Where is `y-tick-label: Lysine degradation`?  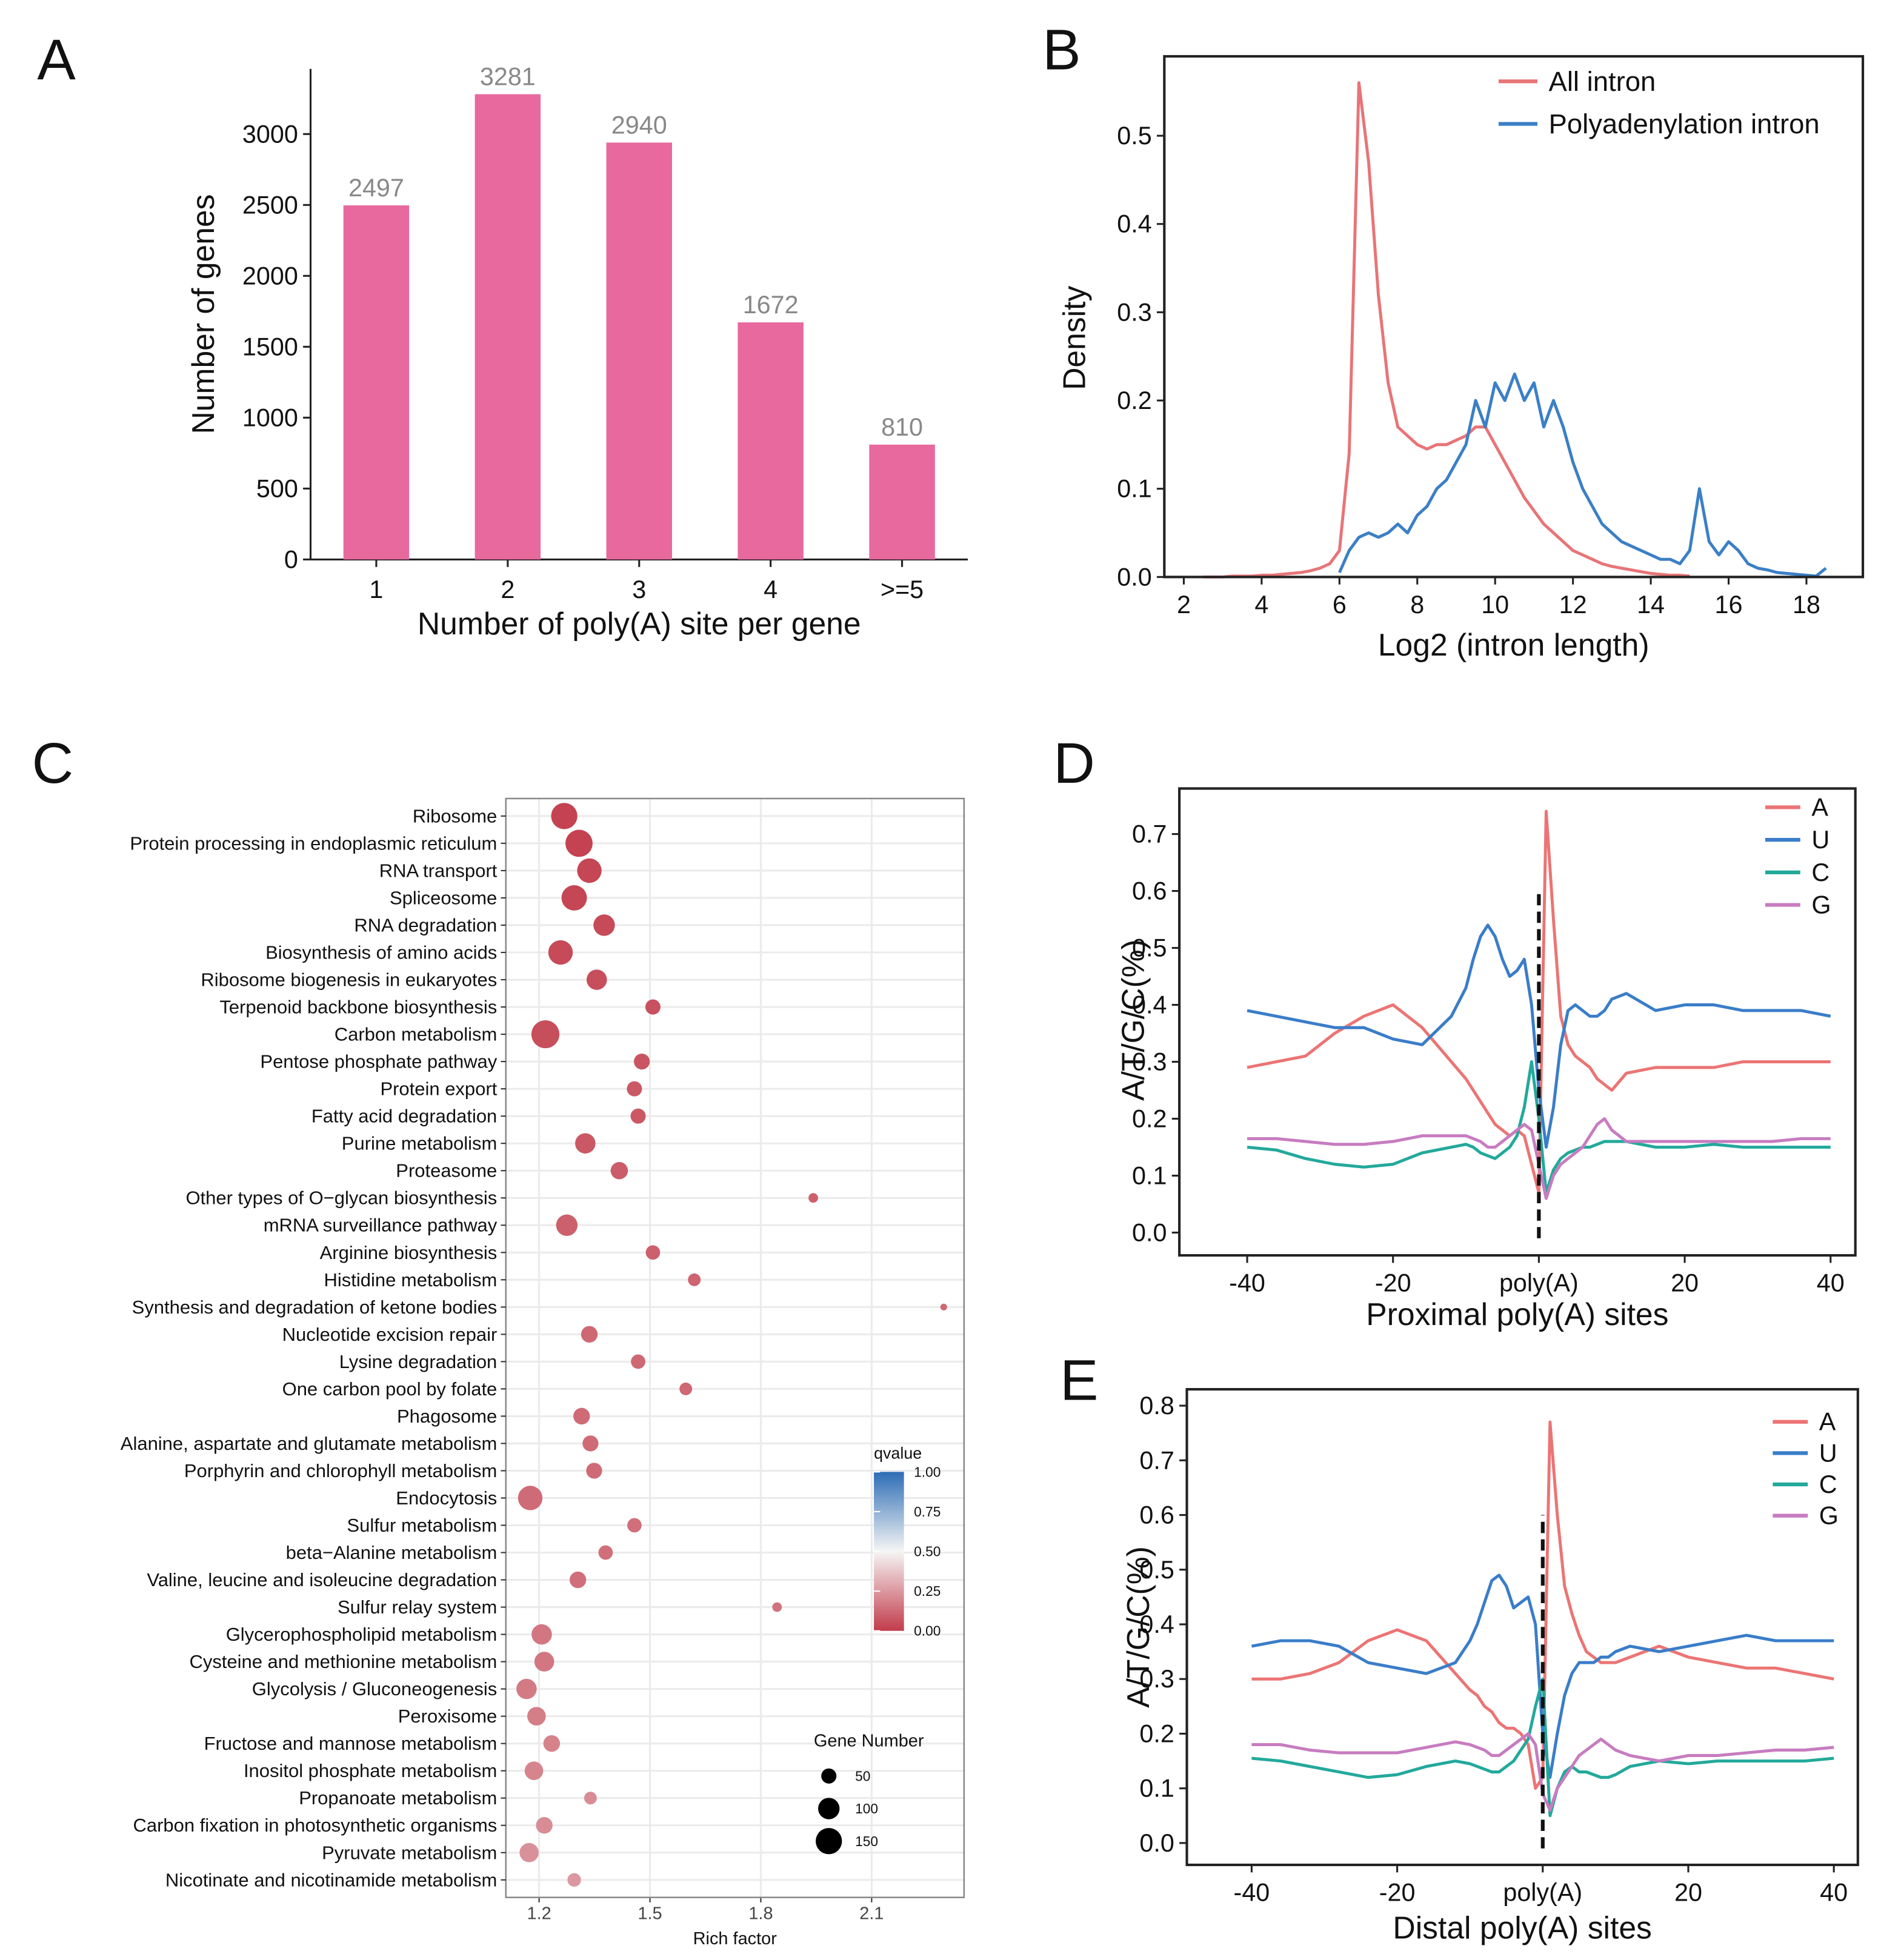 y-tick-label: Lysine degradation is located at coordinates (419, 1361).